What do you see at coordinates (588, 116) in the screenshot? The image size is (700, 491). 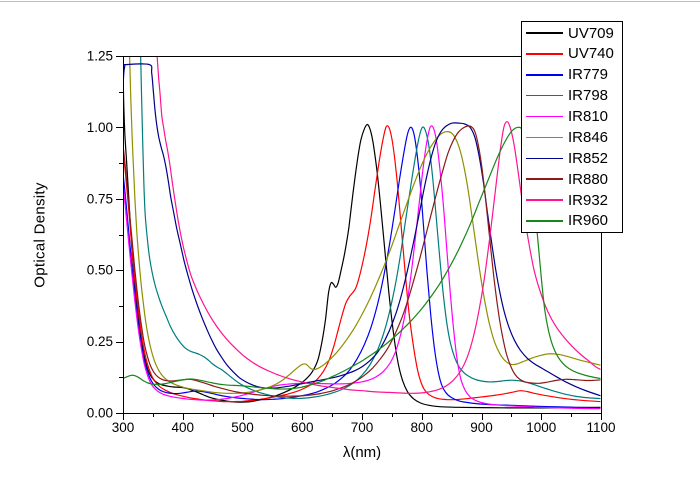 I see `legend-label: IR810` at bounding box center [588, 116].